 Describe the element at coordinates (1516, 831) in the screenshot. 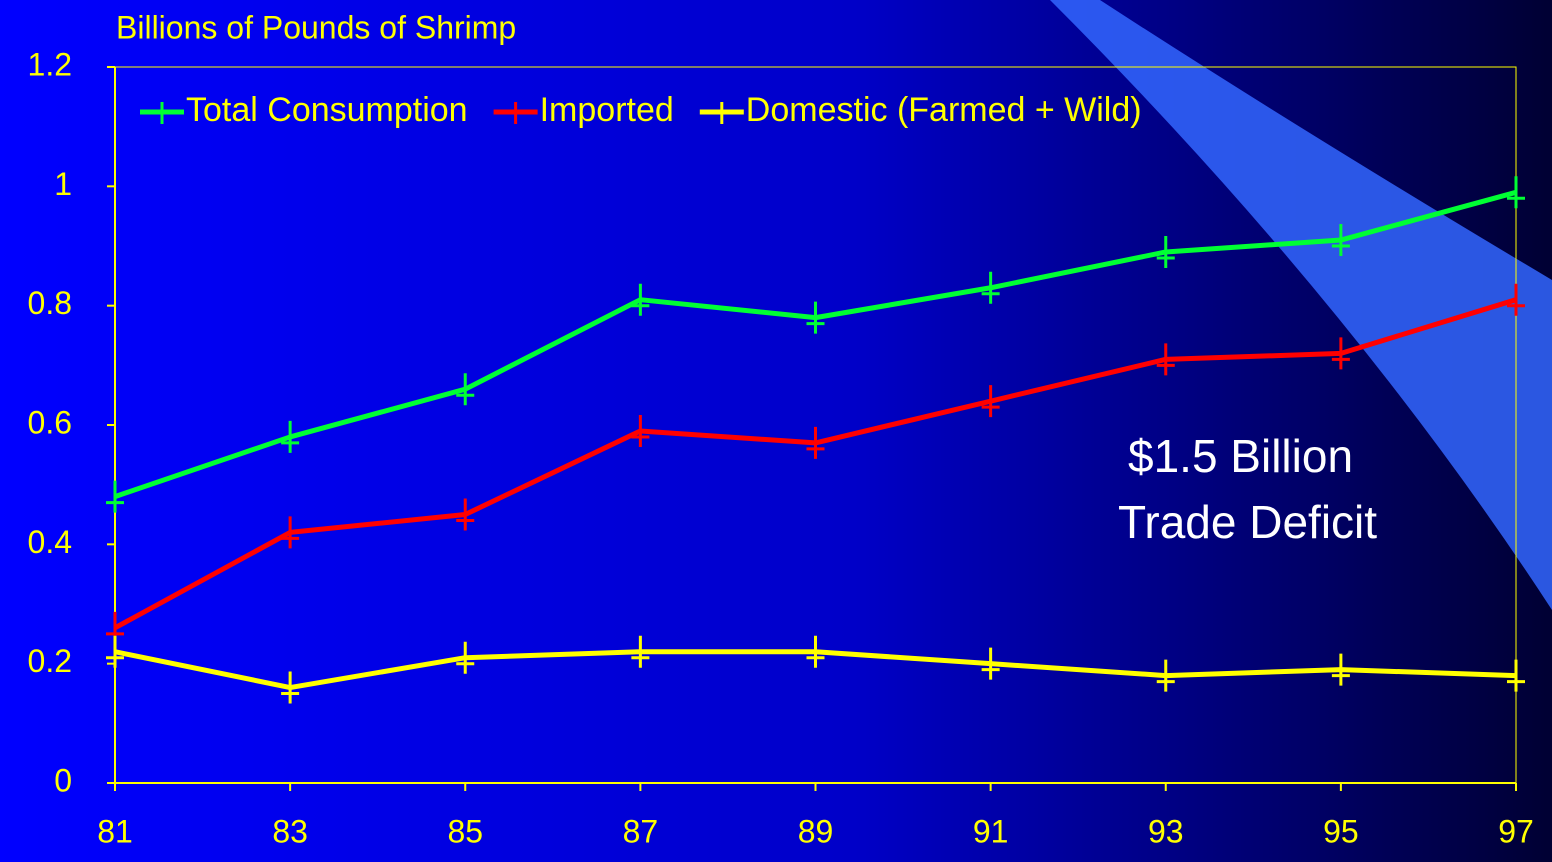

I see `x-tick-label: 97` at that location.